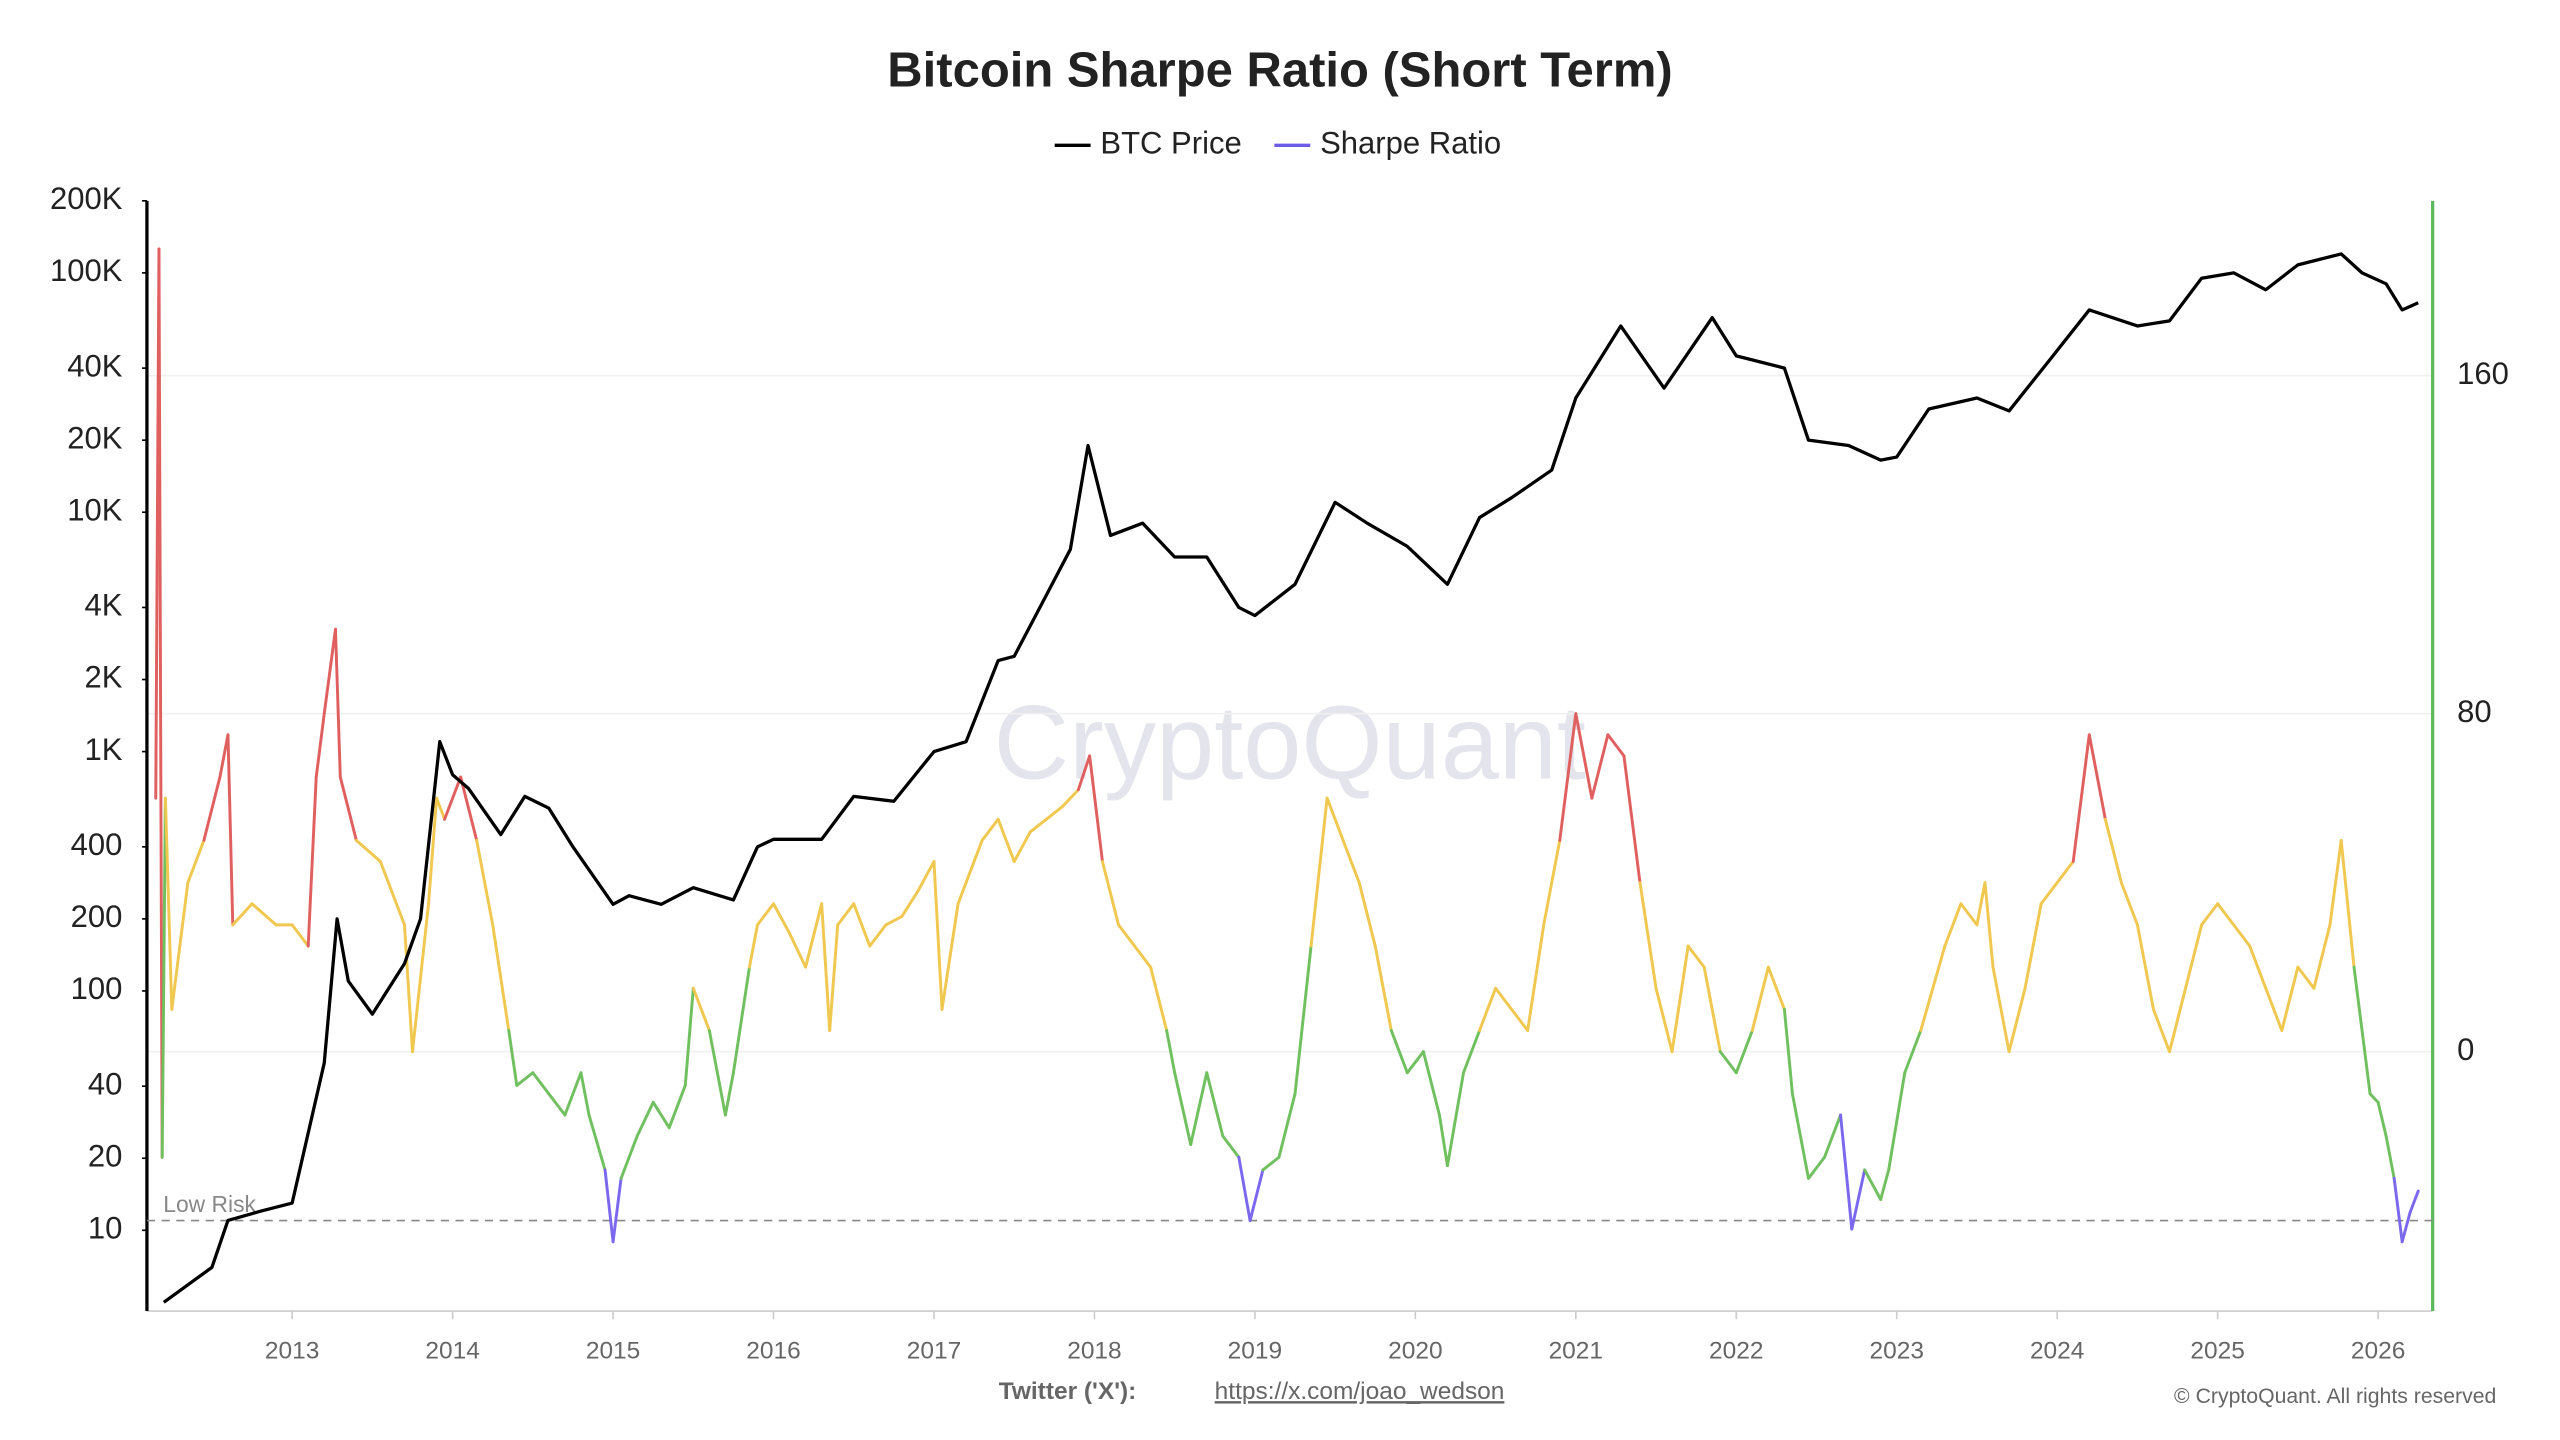 This screenshot has height=1440, width=2560. What do you see at coordinates (2465, 1049) in the screenshot?
I see `y2-tick-label: 0` at bounding box center [2465, 1049].